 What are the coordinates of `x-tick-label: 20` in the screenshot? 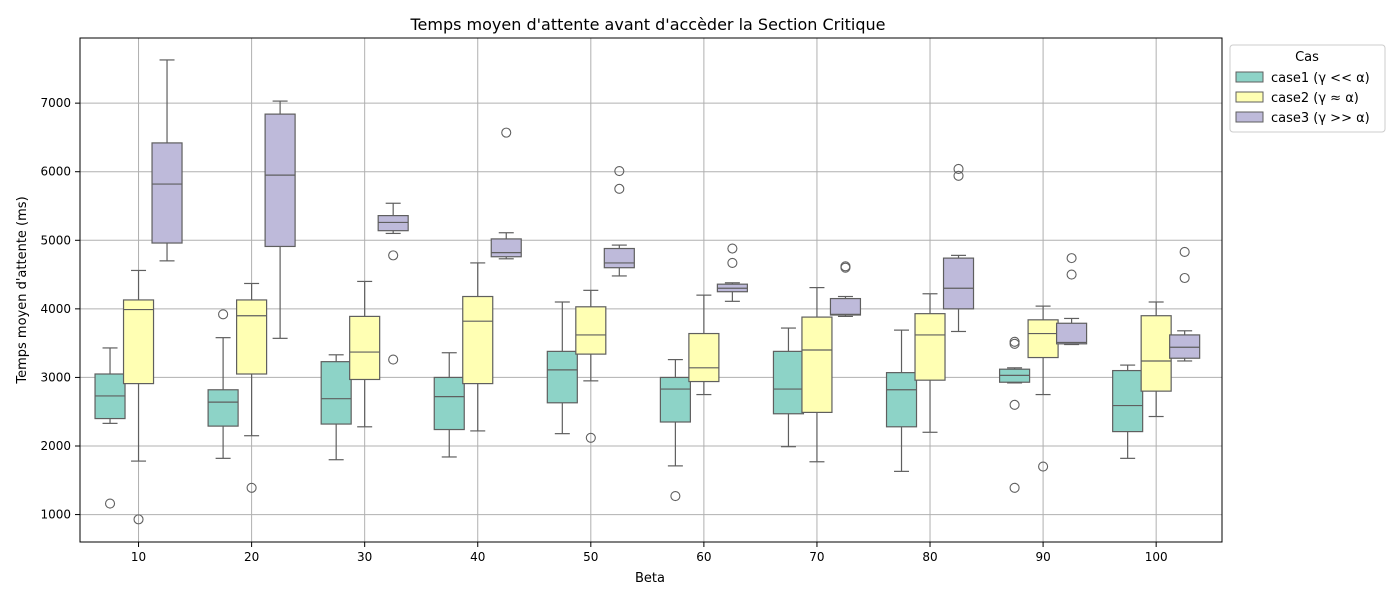 It's located at (251, 557).